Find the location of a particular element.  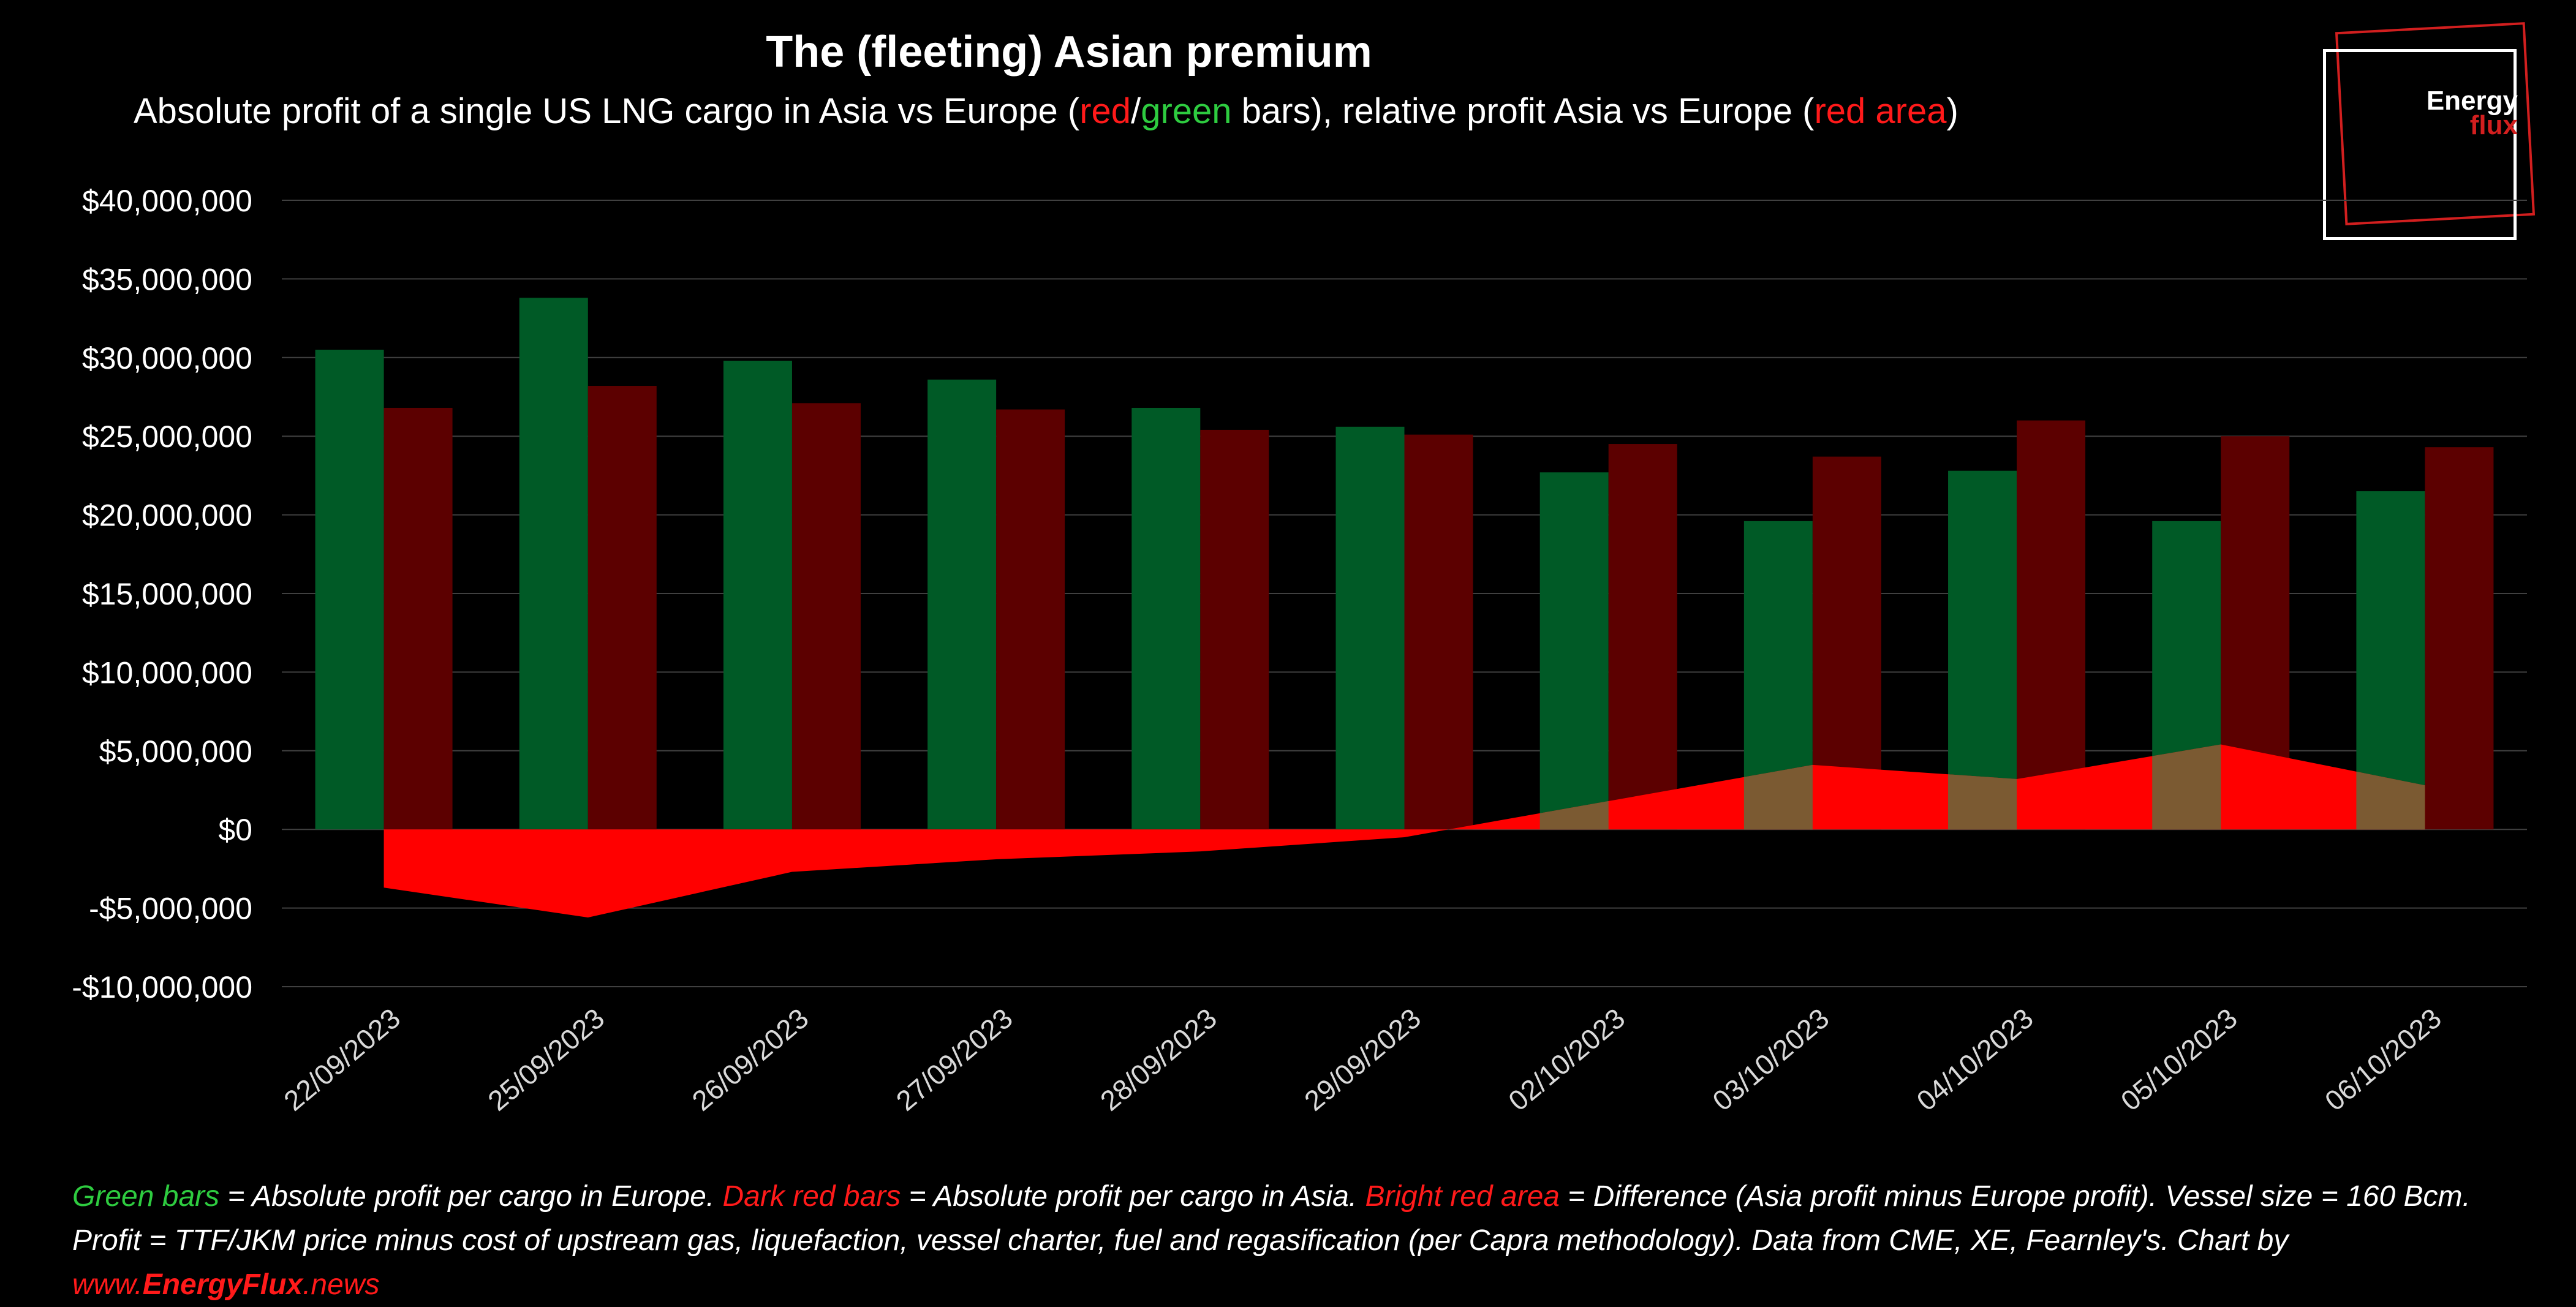

x-tick-label: 03/10/2023 is located at coordinates (1770, 1059).